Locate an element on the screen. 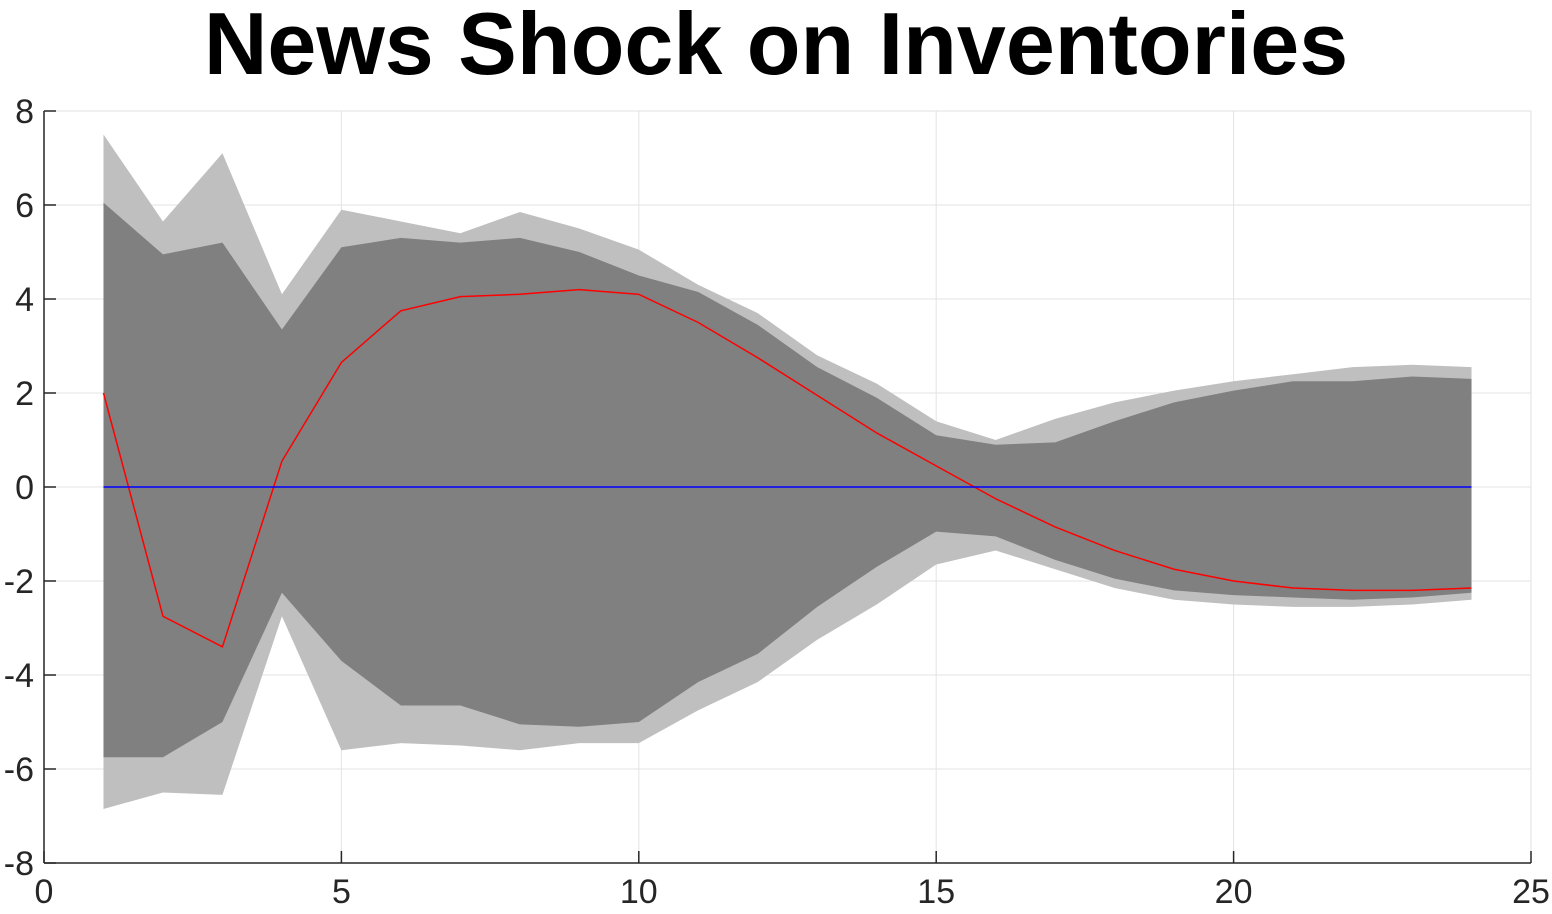  y-tick-label: -4 is located at coordinates (19, 676).